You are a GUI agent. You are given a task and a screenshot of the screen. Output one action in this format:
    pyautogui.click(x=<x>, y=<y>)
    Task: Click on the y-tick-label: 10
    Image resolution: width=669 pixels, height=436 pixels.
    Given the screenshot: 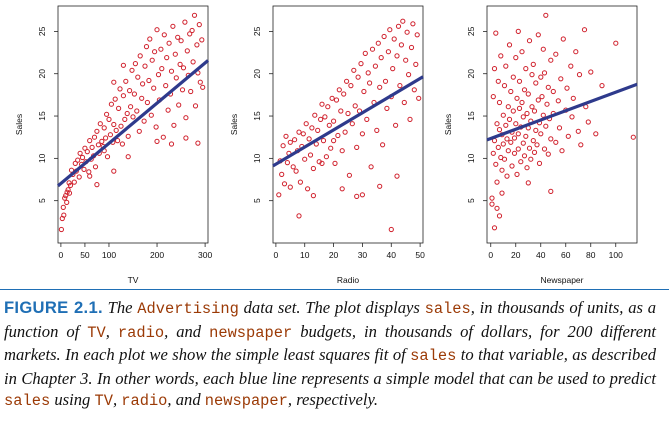 What is the action you would take?
    pyautogui.click(x=42, y=158)
    